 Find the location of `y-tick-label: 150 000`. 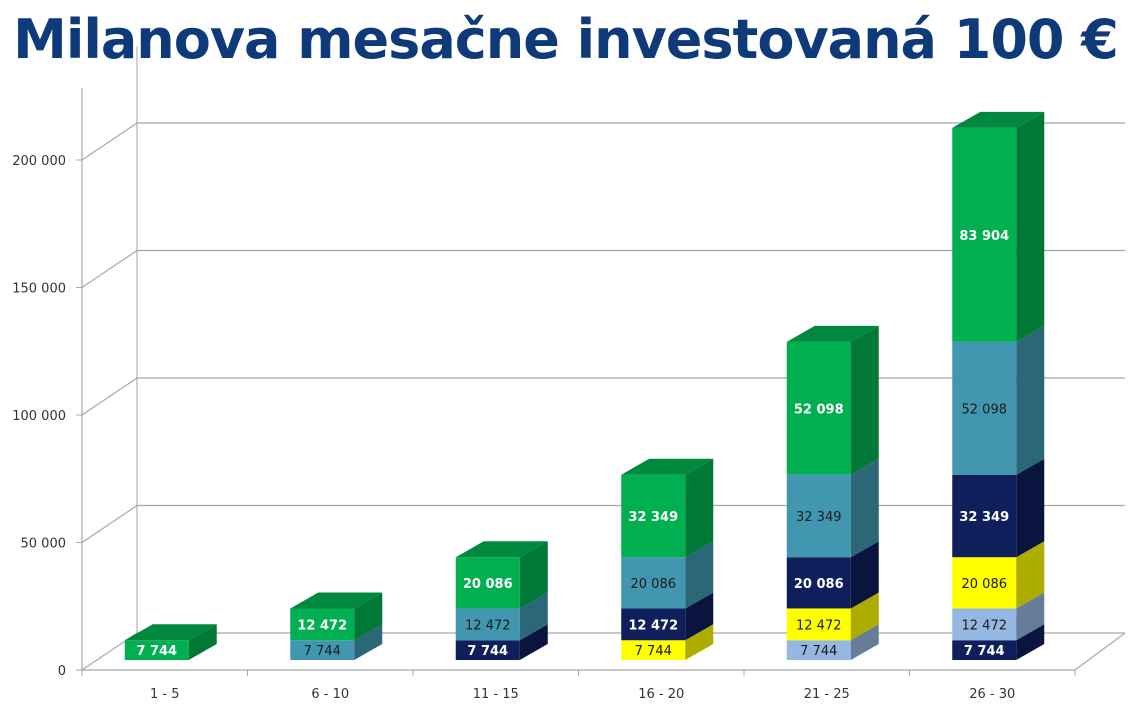

y-tick-label: 150 000 is located at coordinates (39, 289).